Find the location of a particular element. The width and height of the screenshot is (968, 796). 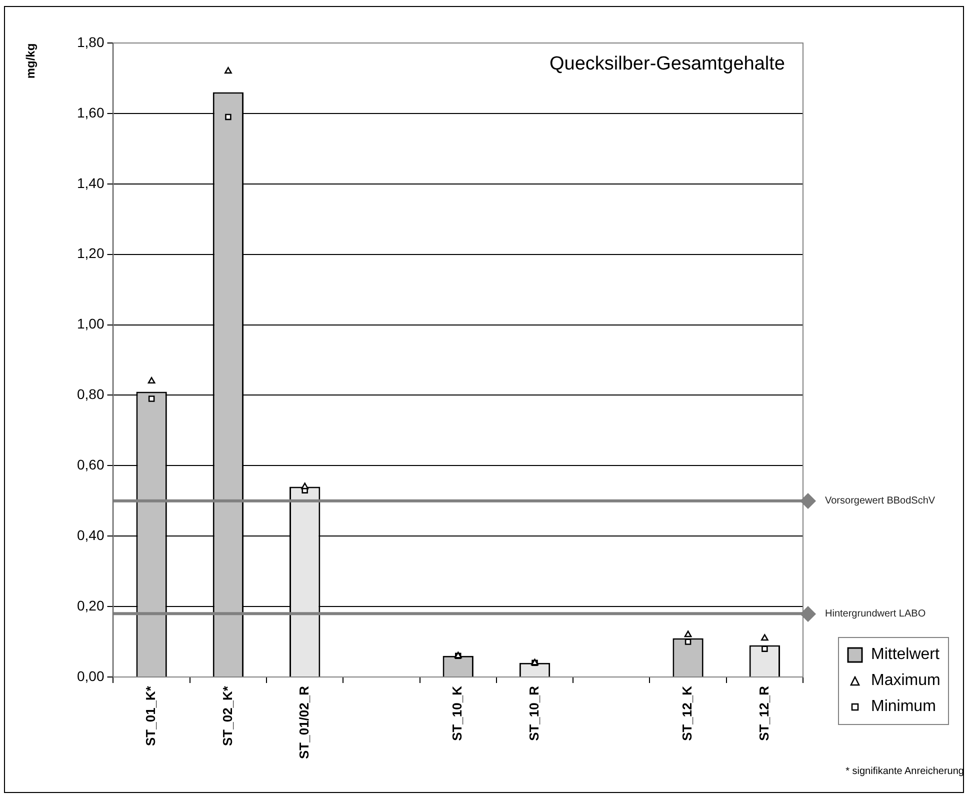

ref-line-label: Vorsorgewert BBodSchV is located at coordinates (880, 501).